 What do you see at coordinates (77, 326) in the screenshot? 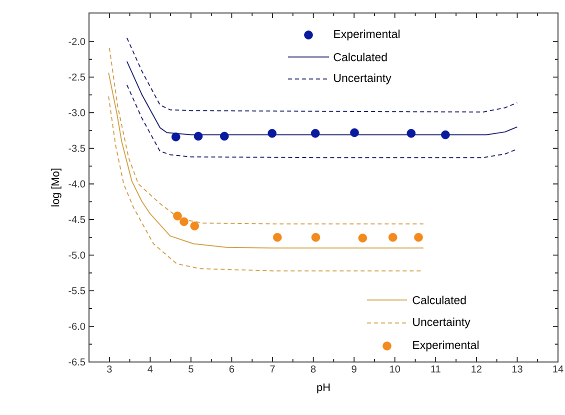
I see `y-tick-label: -6.0` at bounding box center [77, 326].